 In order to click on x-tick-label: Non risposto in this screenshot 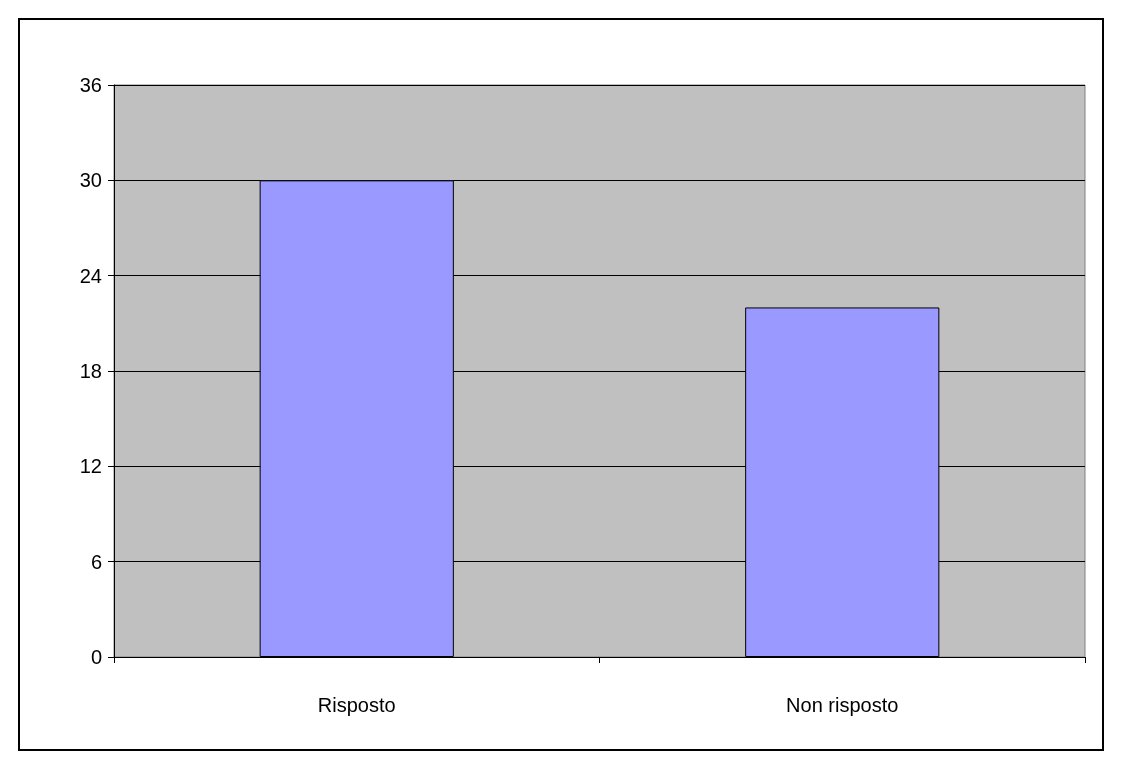, I will do `click(842, 705)`.